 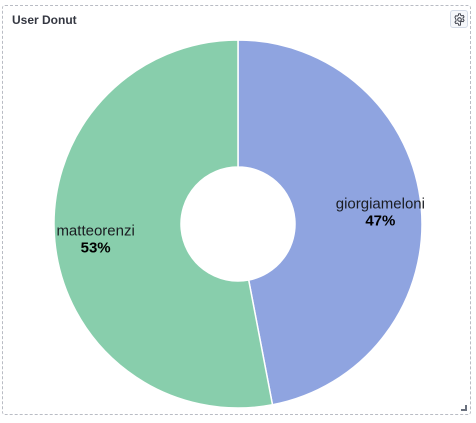 What do you see at coordinates (380, 221) in the screenshot?
I see `slice-percent-giorgiameloni: 47%` at bounding box center [380, 221].